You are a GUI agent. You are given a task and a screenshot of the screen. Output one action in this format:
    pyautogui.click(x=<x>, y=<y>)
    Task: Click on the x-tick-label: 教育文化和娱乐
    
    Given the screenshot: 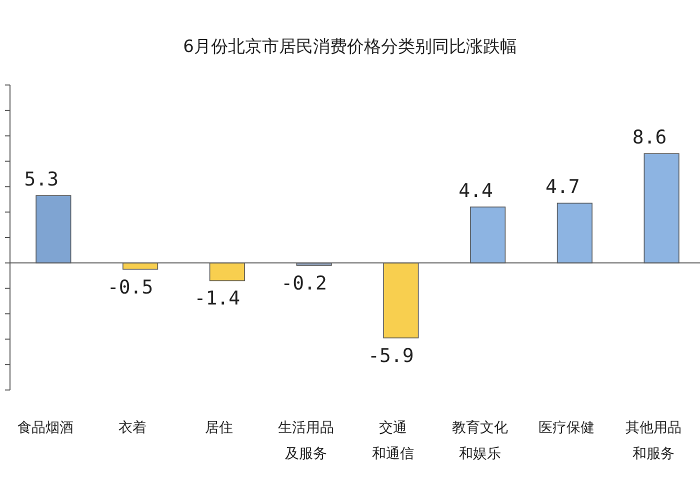 What is the action you would take?
    pyautogui.click(x=480, y=440)
    